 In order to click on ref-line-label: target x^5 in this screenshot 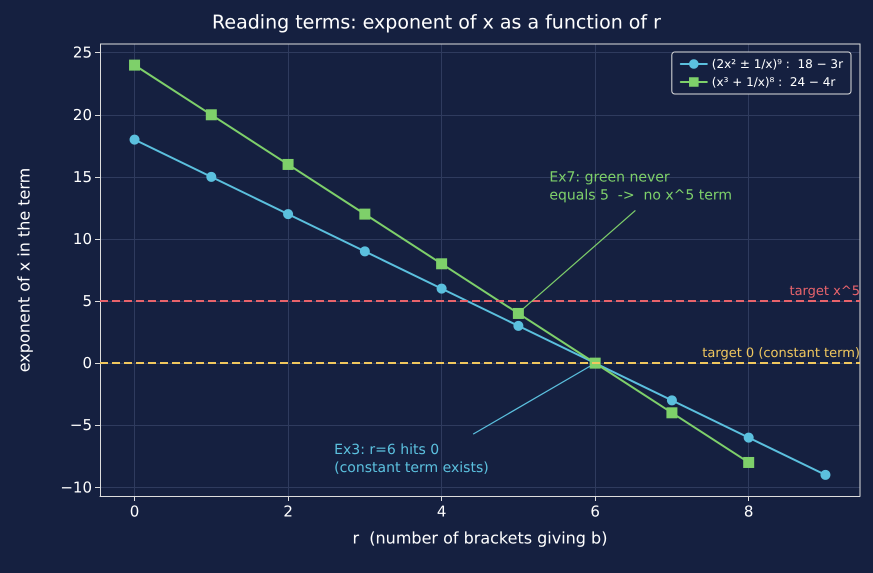, I will do `click(824, 292)`.